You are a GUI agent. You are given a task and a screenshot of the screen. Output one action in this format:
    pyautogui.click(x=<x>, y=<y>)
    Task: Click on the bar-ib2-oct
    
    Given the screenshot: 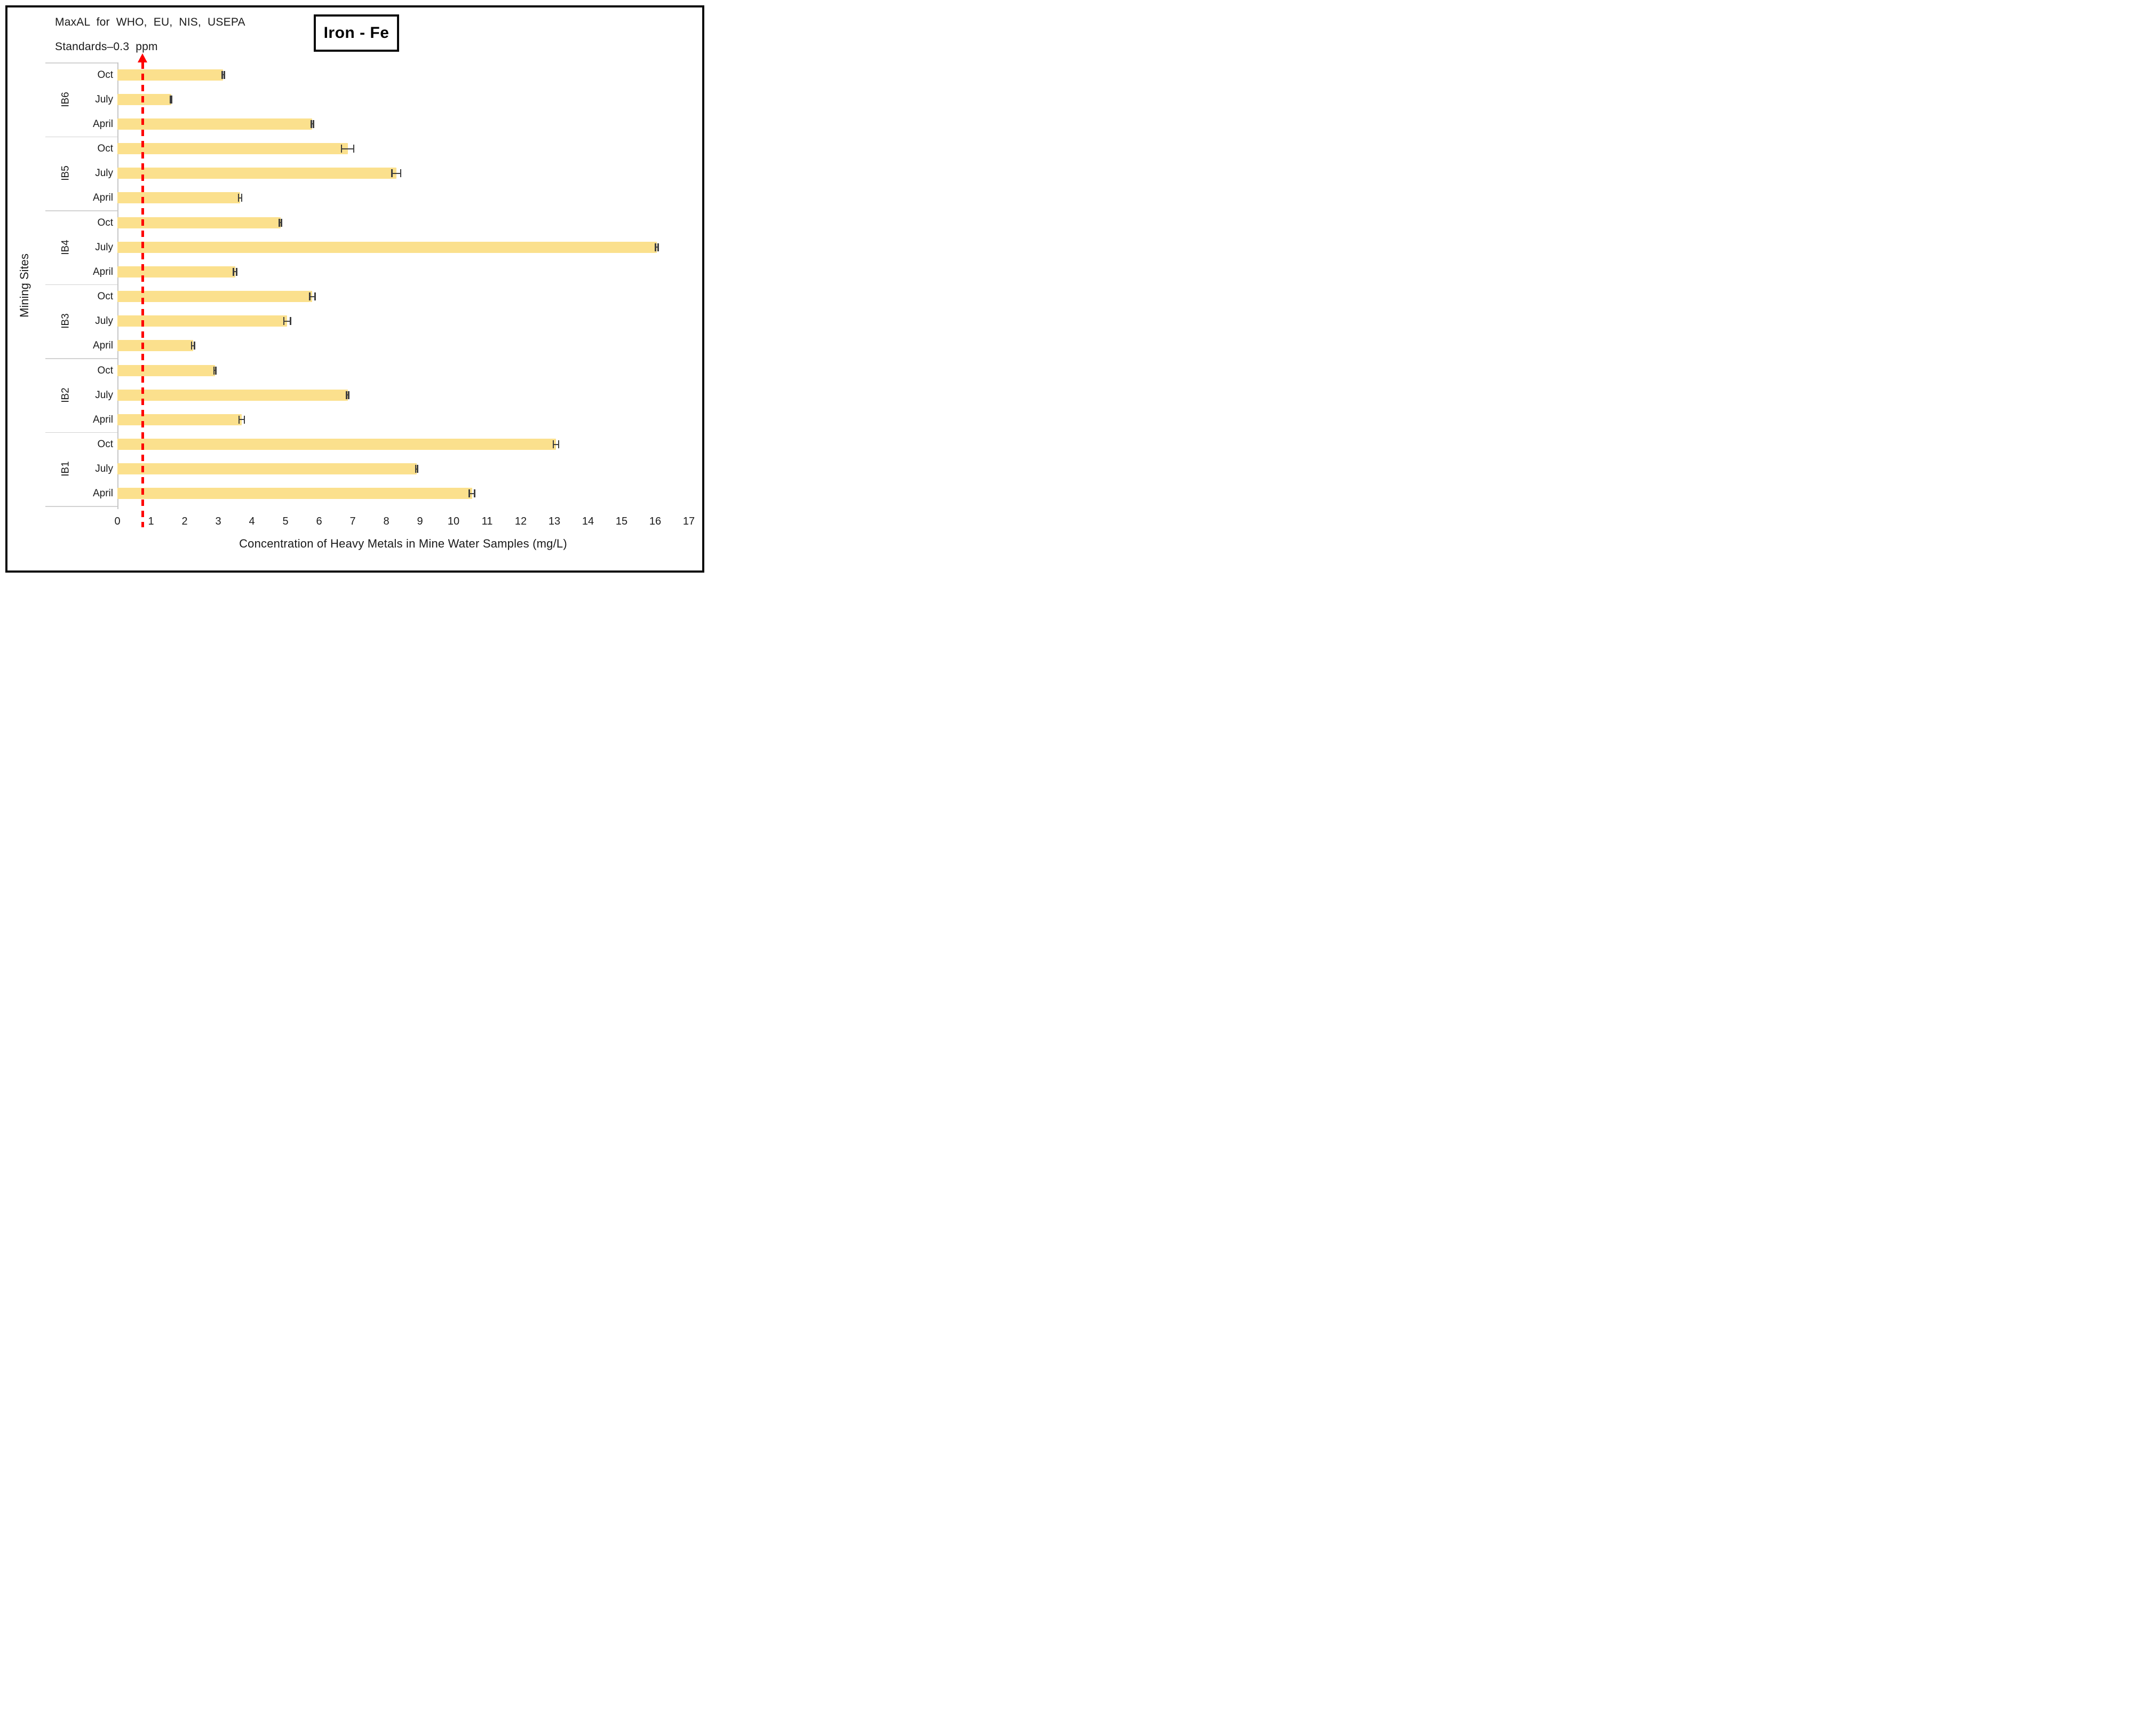 What is the action you would take?
    pyautogui.click(x=166, y=370)
    